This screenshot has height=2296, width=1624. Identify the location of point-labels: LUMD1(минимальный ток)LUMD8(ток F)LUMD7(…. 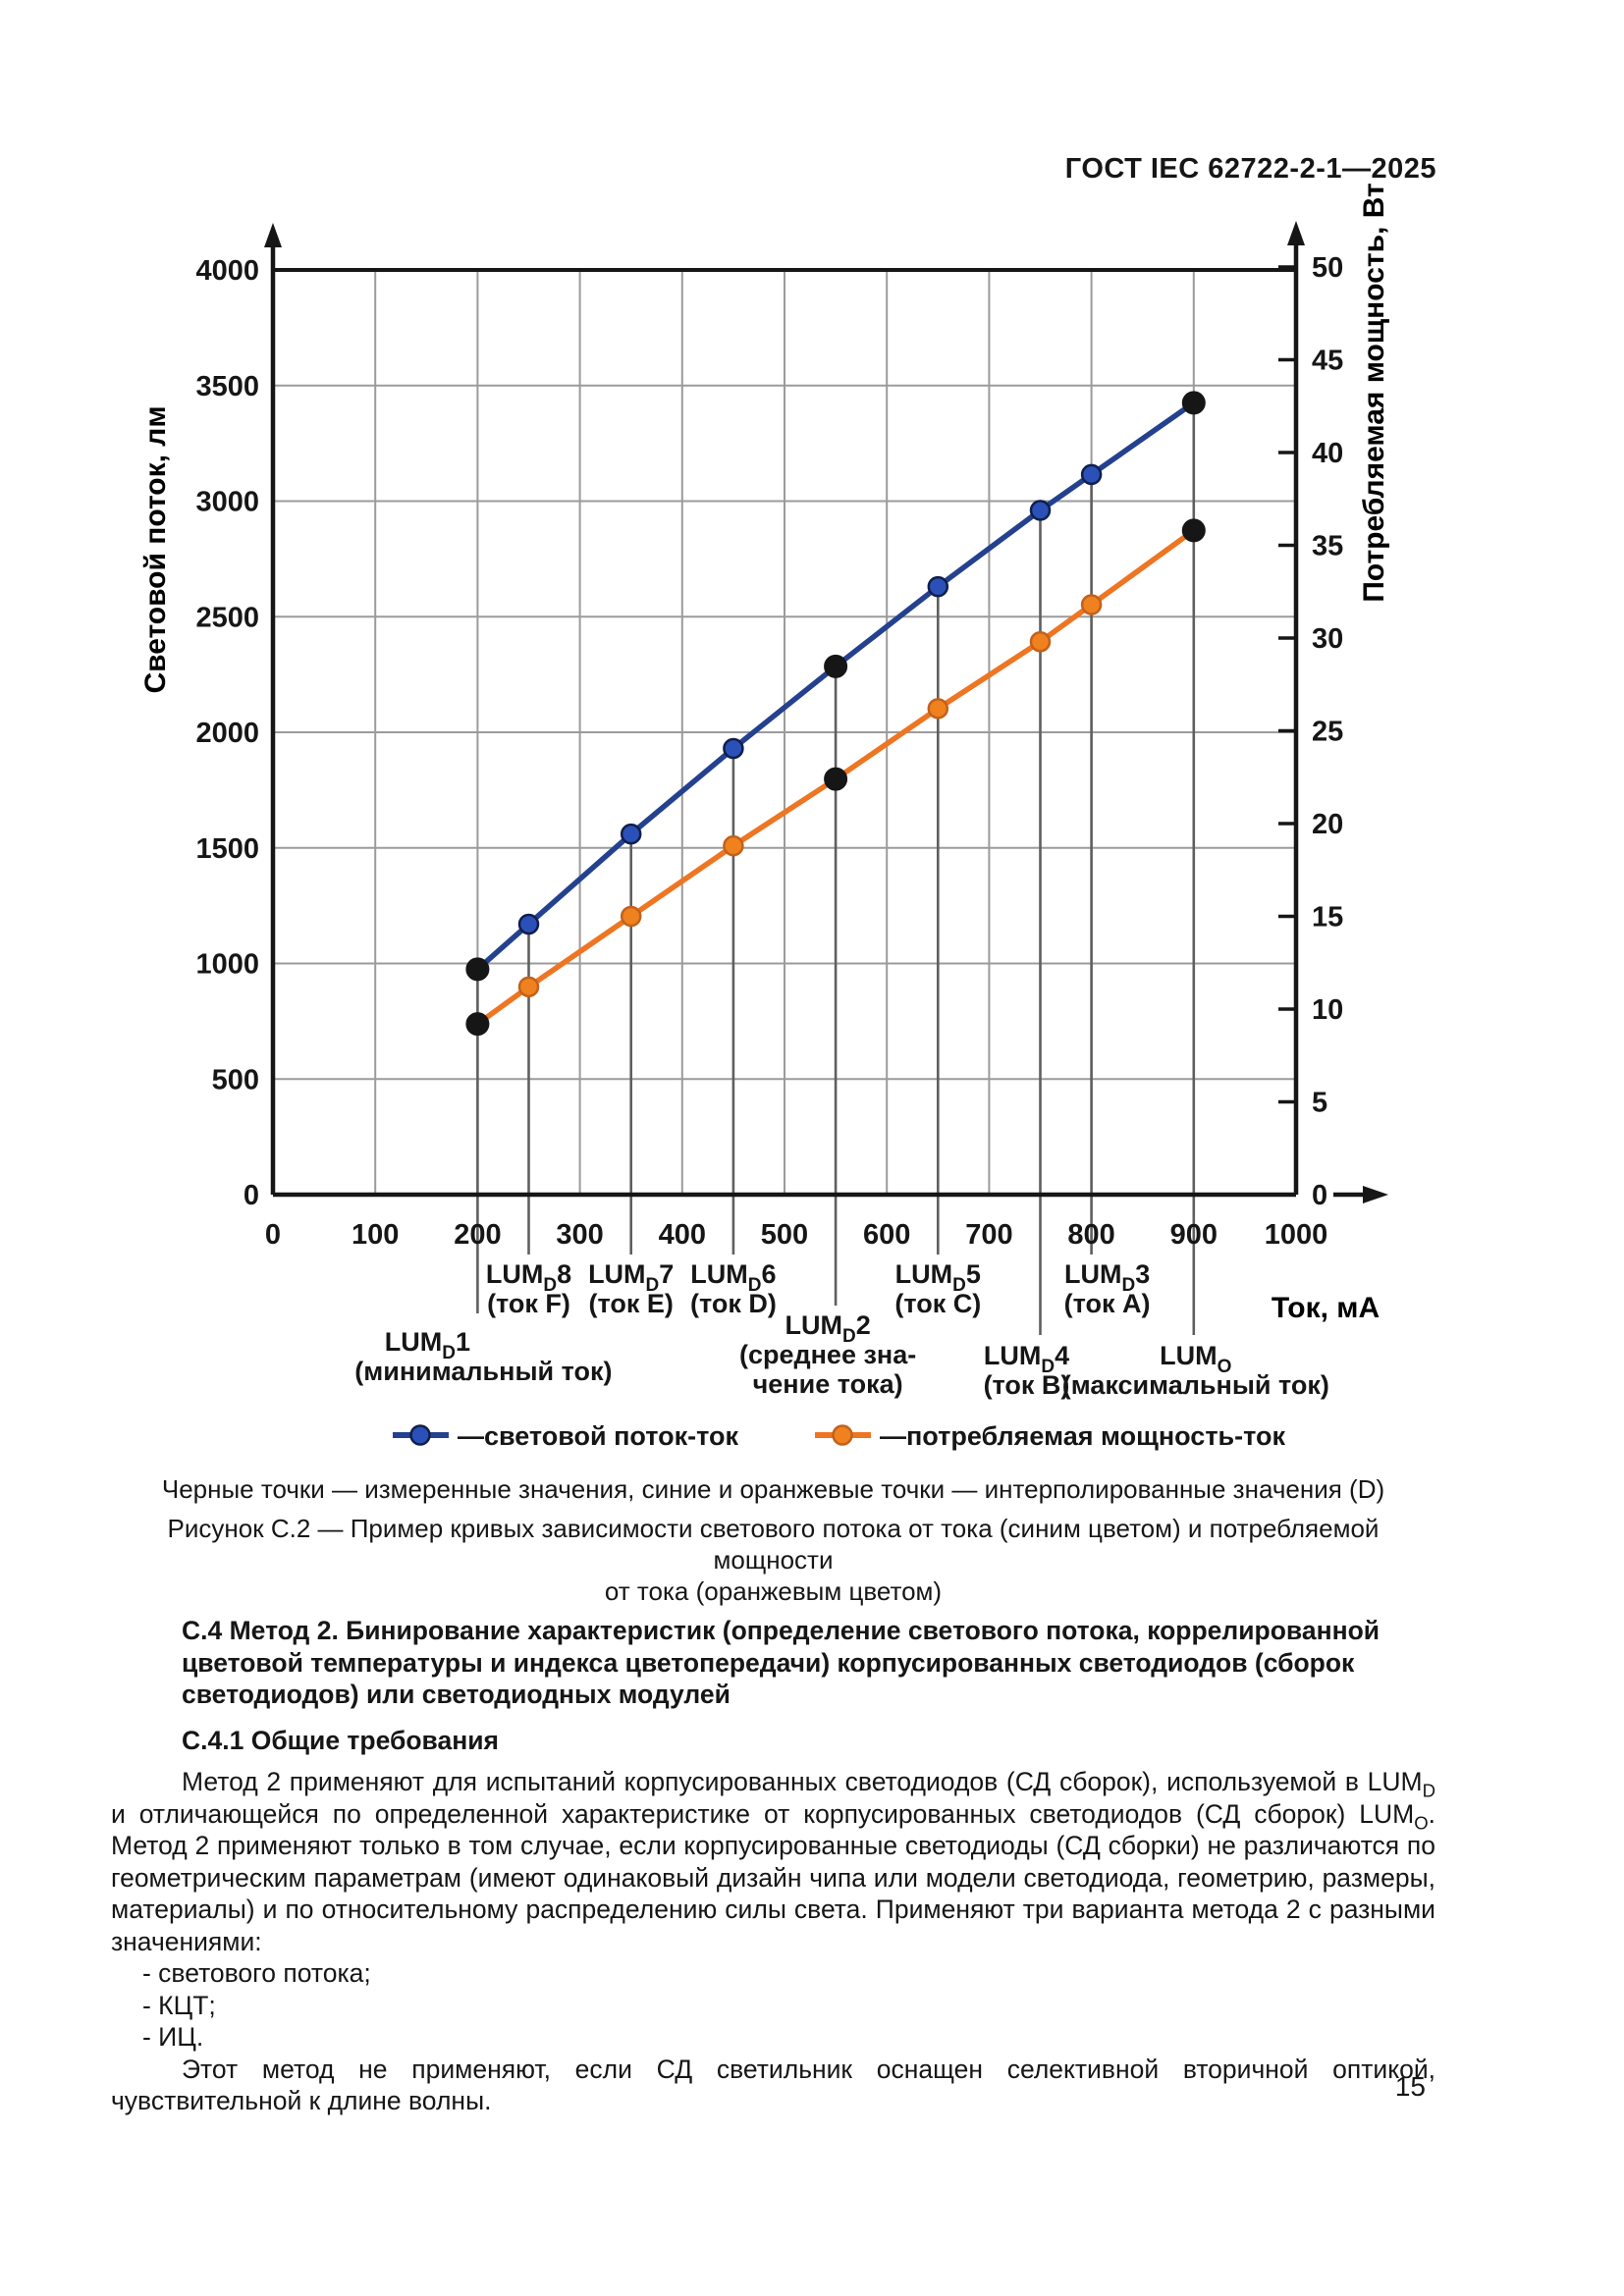
(841, 1330).